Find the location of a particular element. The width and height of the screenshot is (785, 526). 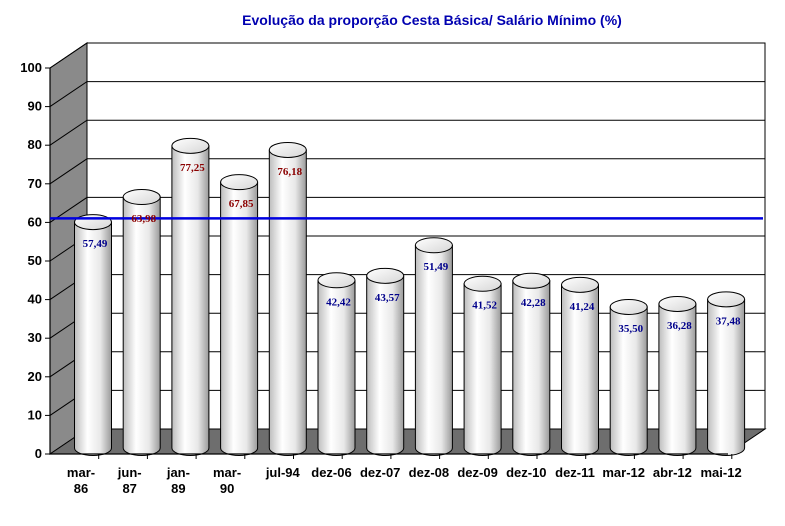

x-tick-label: dez-11 is located at coordinates (575, 472).